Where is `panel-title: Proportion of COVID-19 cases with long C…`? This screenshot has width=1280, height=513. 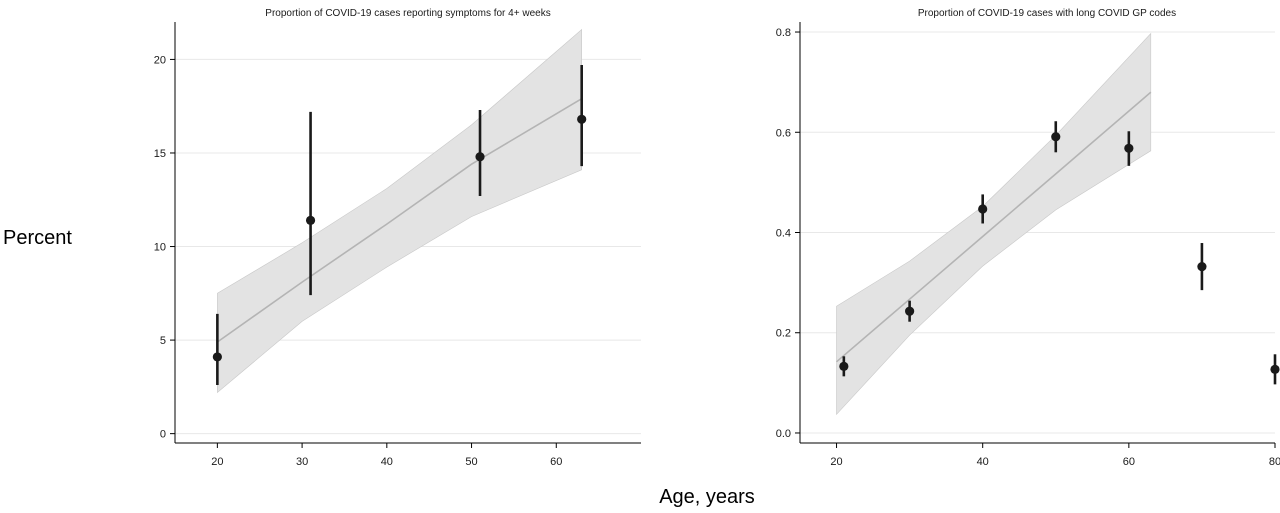 panel-title: Proportion of COVID-19 cases with long C… is located at coordinates (1047, 13).